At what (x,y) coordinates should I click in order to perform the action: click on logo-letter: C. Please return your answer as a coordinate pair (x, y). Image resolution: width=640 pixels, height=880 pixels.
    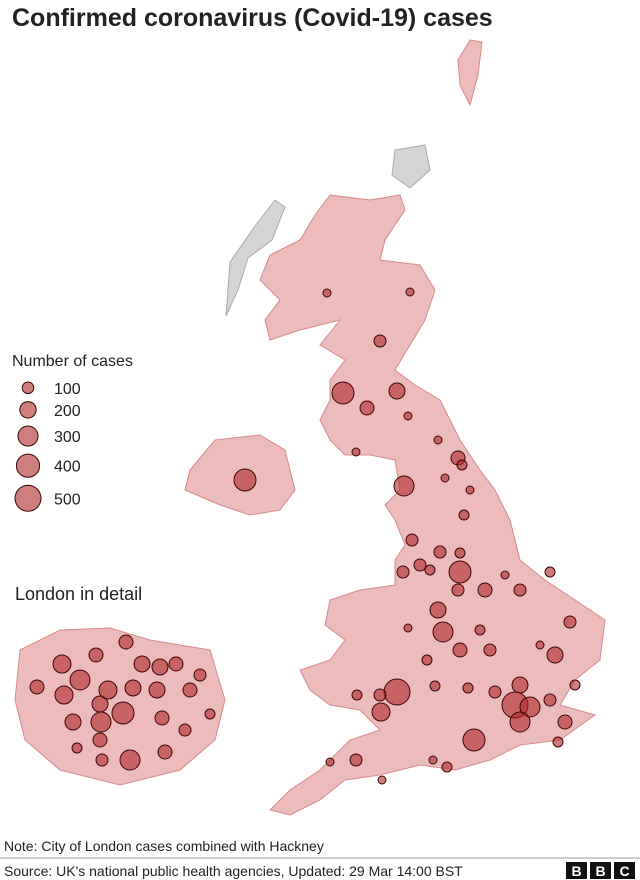
    Looking at the image, I should click on (624, 871).